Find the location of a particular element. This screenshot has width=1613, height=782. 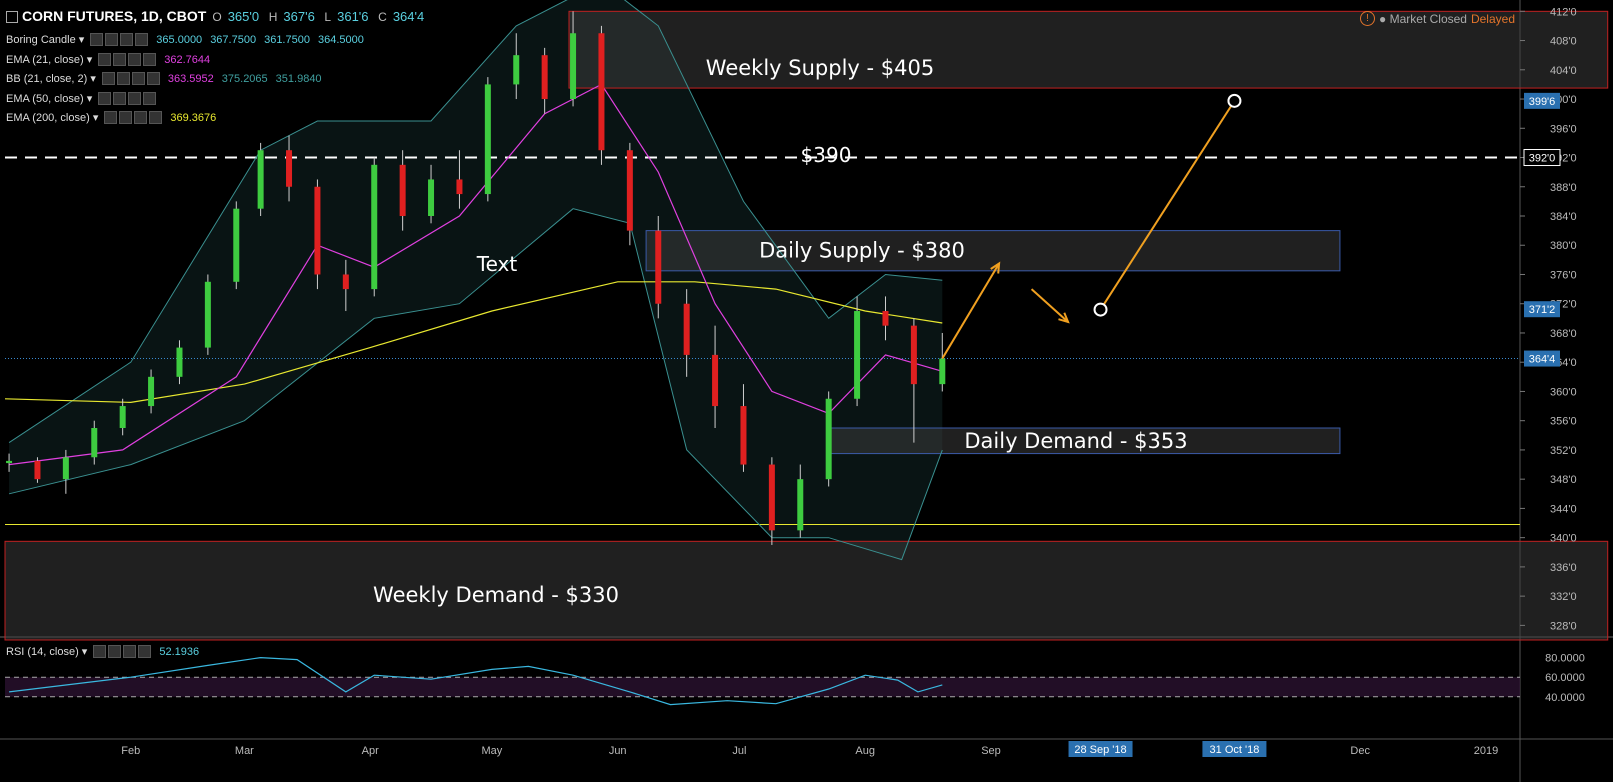

indicator-value: 364.5000 is located at coordinates (340, 39).